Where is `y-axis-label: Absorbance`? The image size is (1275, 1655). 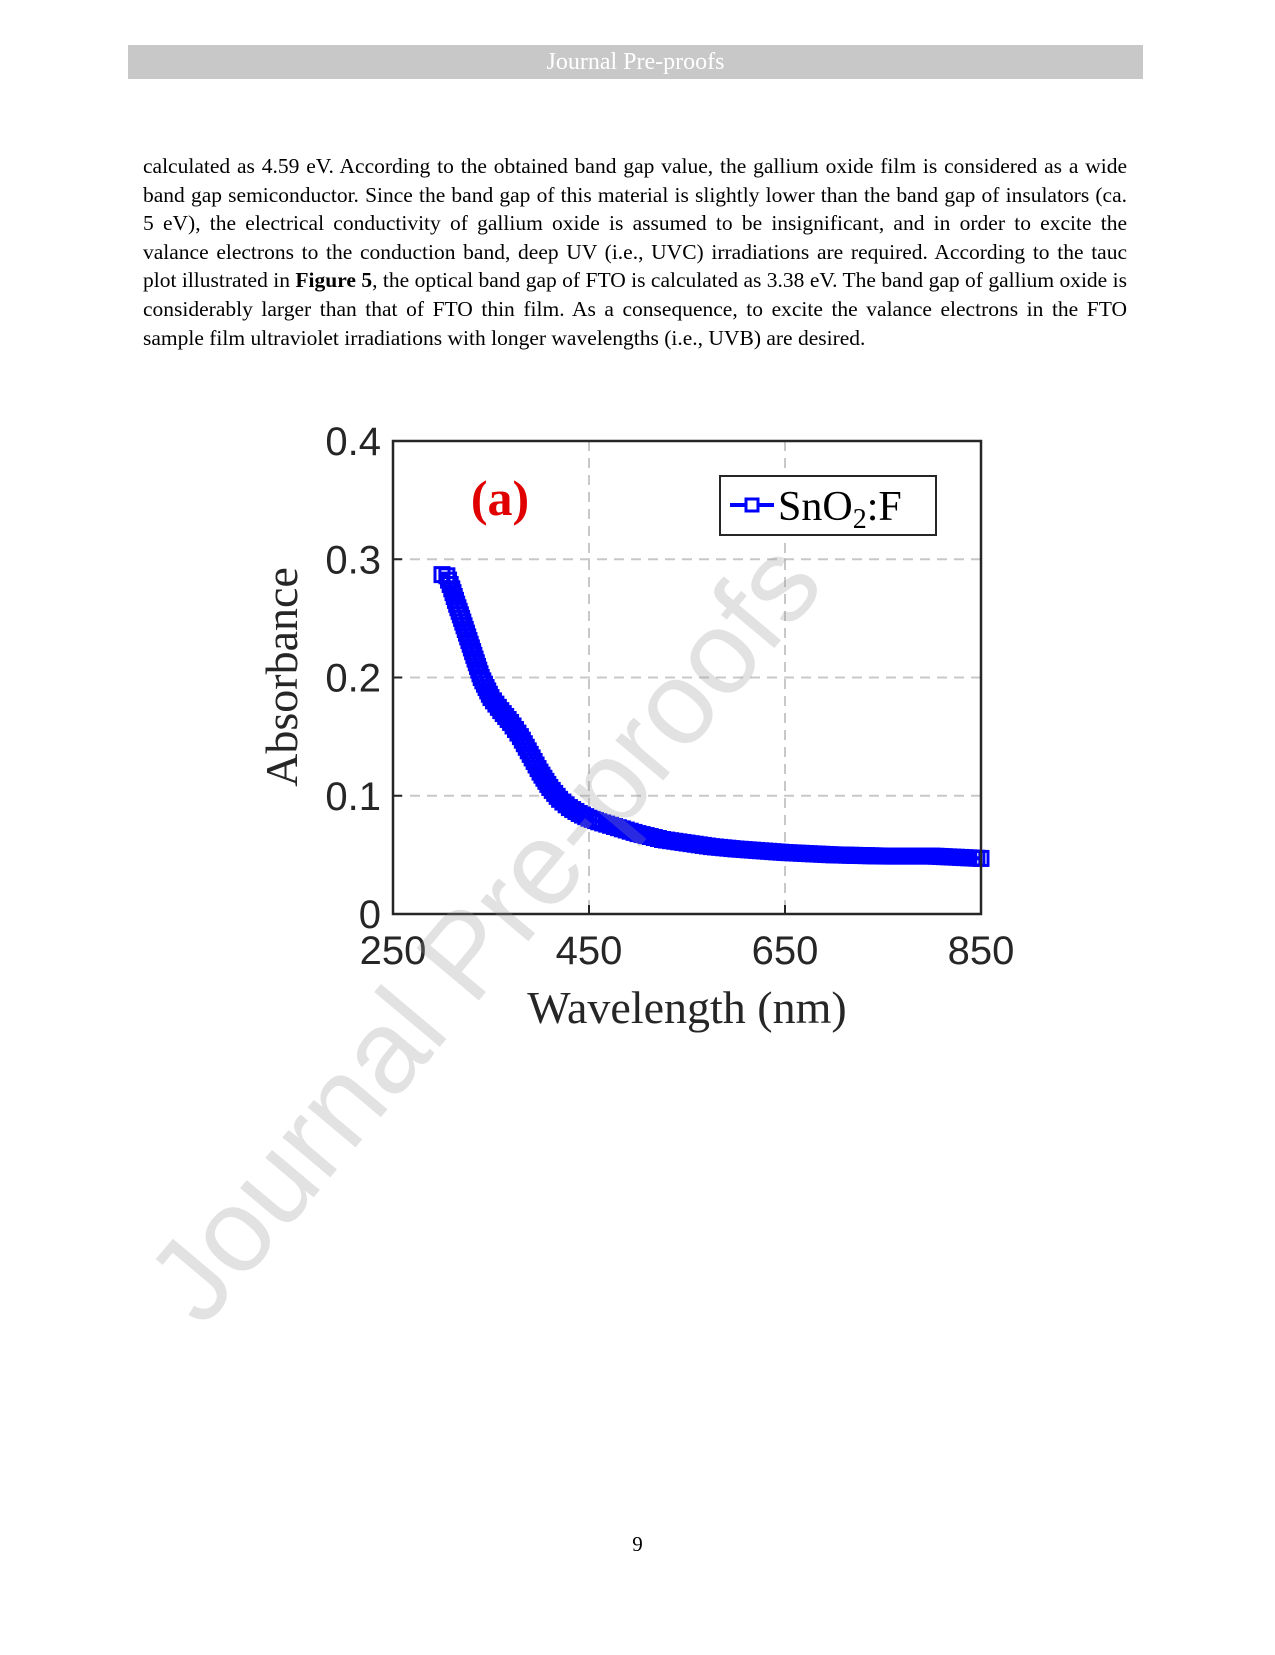
y-axis-label: Absorbance is located at coordinates (281, 677).